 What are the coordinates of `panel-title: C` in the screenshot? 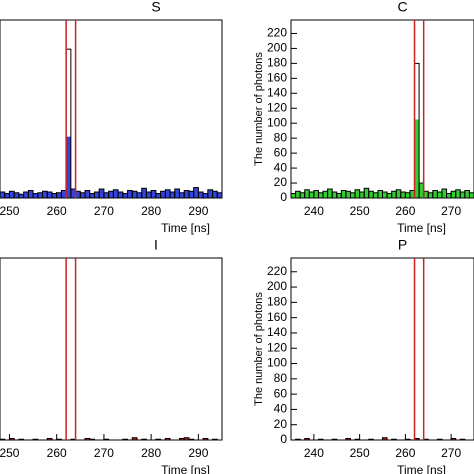 It's located at (402, 7).